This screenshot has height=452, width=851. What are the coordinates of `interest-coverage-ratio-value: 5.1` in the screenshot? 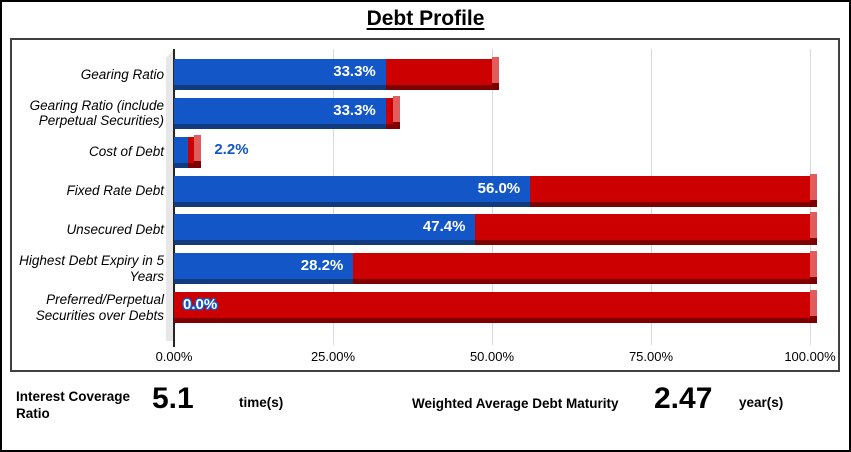 It's located at (173, 398).